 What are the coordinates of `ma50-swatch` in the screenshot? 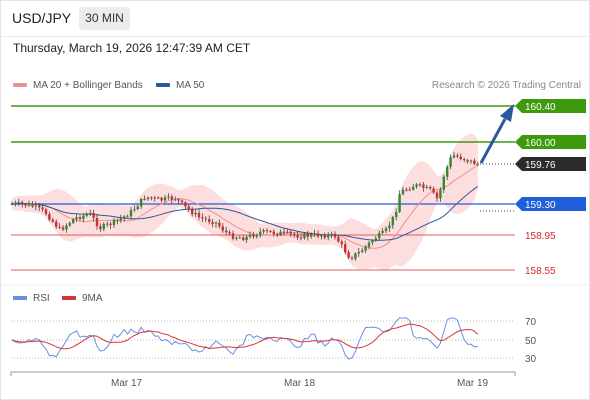 It's located at (163, 85).